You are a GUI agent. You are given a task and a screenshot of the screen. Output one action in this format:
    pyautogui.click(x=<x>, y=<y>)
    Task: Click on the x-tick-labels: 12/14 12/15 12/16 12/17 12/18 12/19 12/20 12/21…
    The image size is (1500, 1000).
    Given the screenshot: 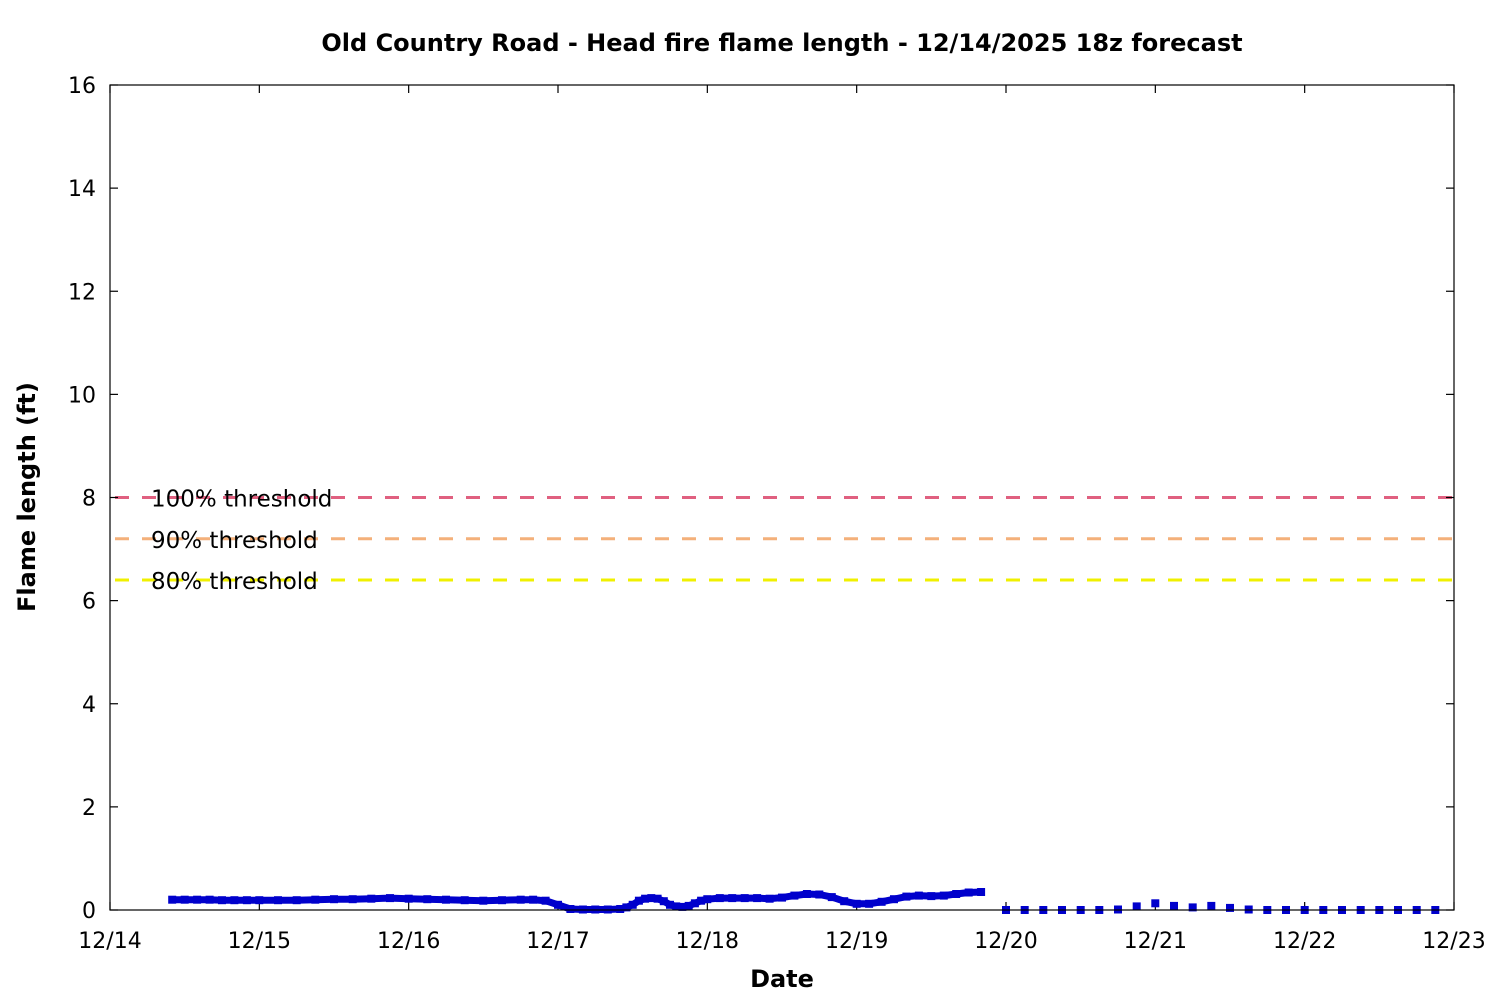 What is the action you would take?
    pyautogui.click(x=781, y=941)
    